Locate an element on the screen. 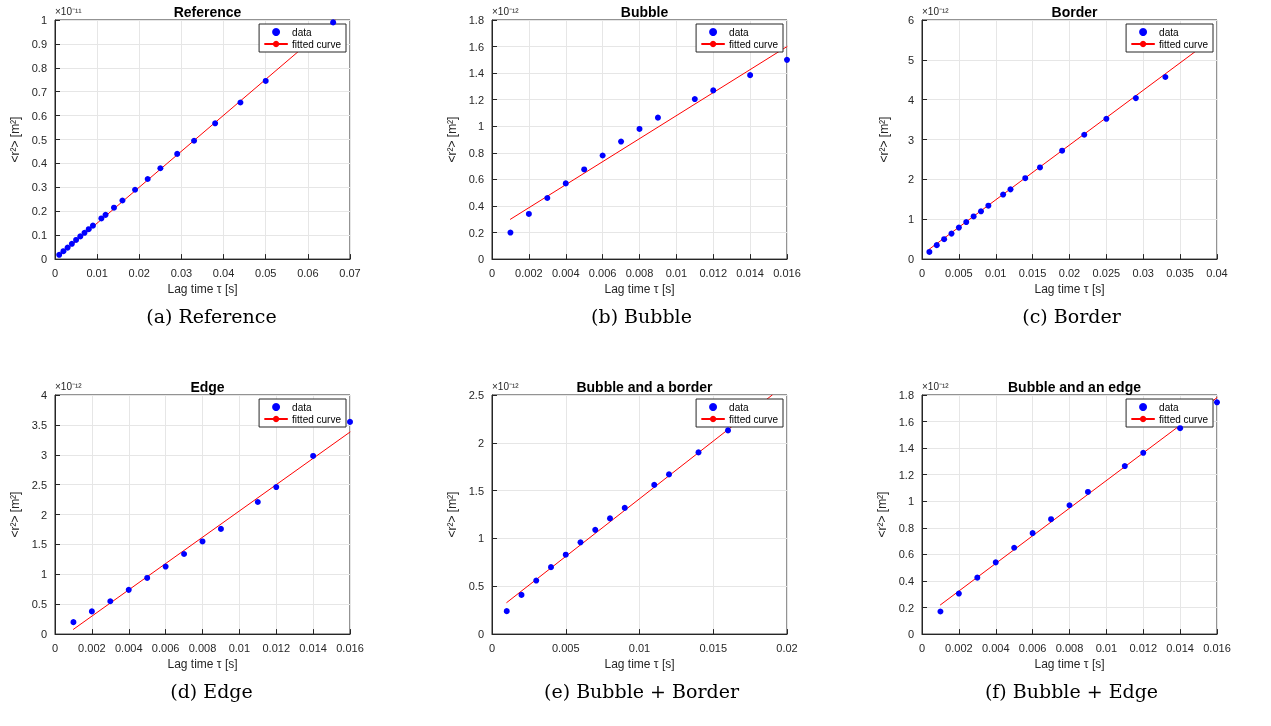 The image size is (1271, 726). y-tick-label: 1.5 is located at coordinates (476, 490).